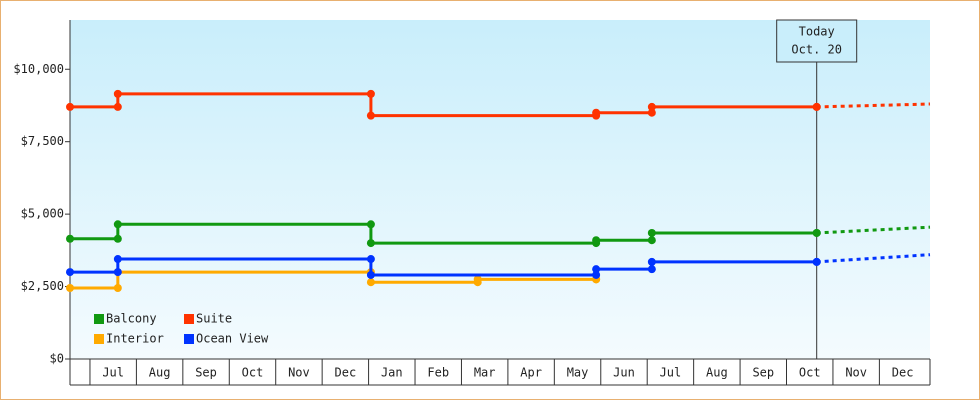 This screenshot has width=980, height=400. What do you see at coordinates (817, 41) in the screenshot?
I see `today-box` at bounding box center [817, 41].